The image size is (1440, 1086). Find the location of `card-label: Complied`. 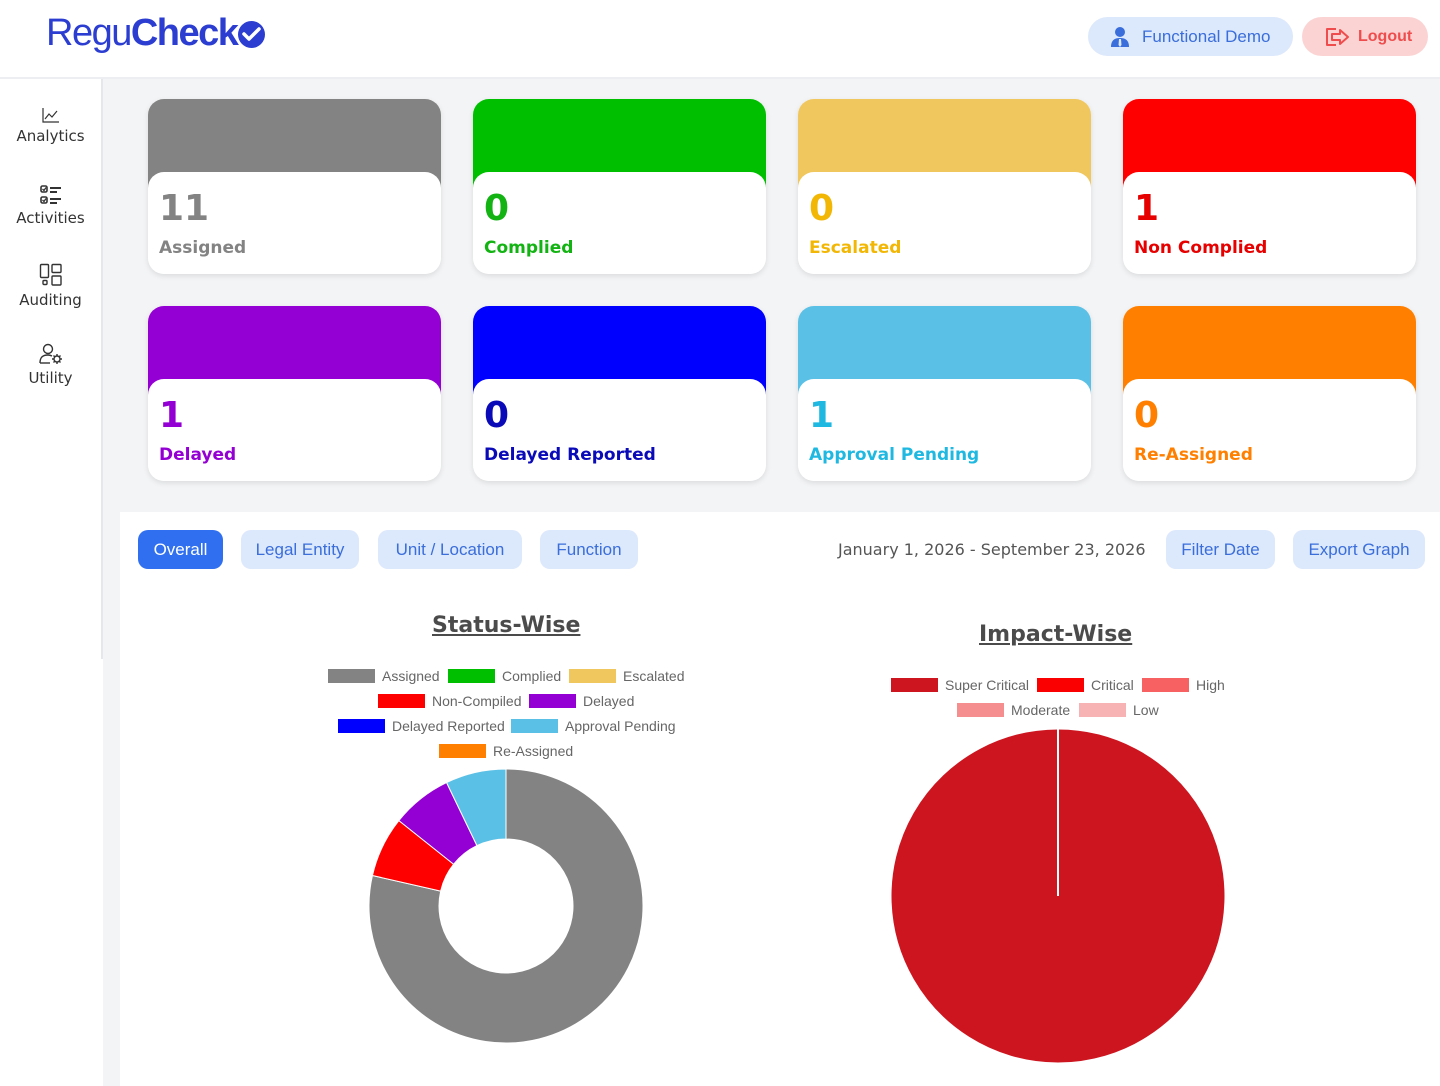

card-label: Complied is located at coordinates (529, 248).